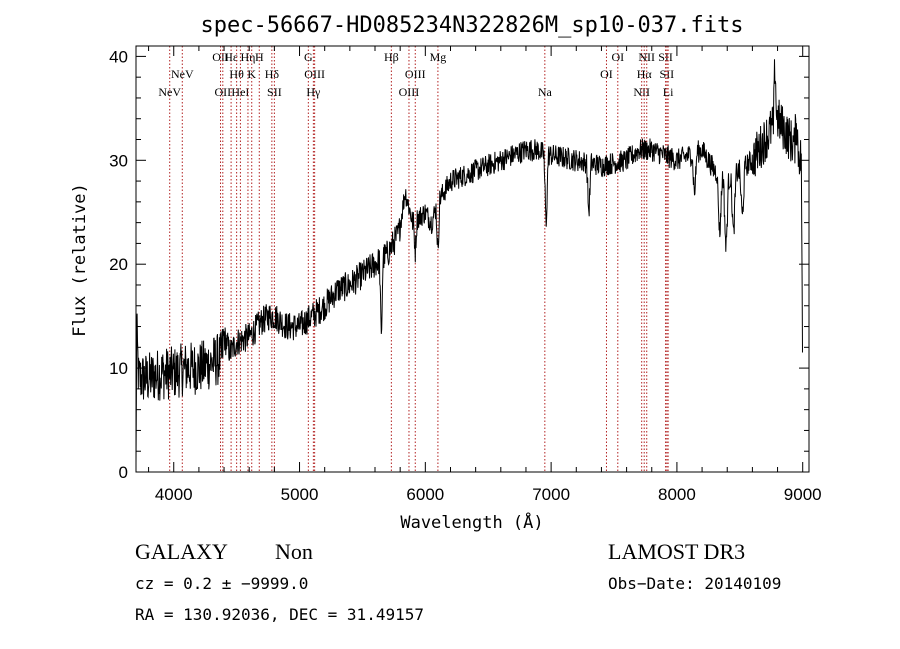  What do you see at coordinates (174, 494) in the screenshot?
I see `x-tick-label: 4000` at bounding box center [174, 494].